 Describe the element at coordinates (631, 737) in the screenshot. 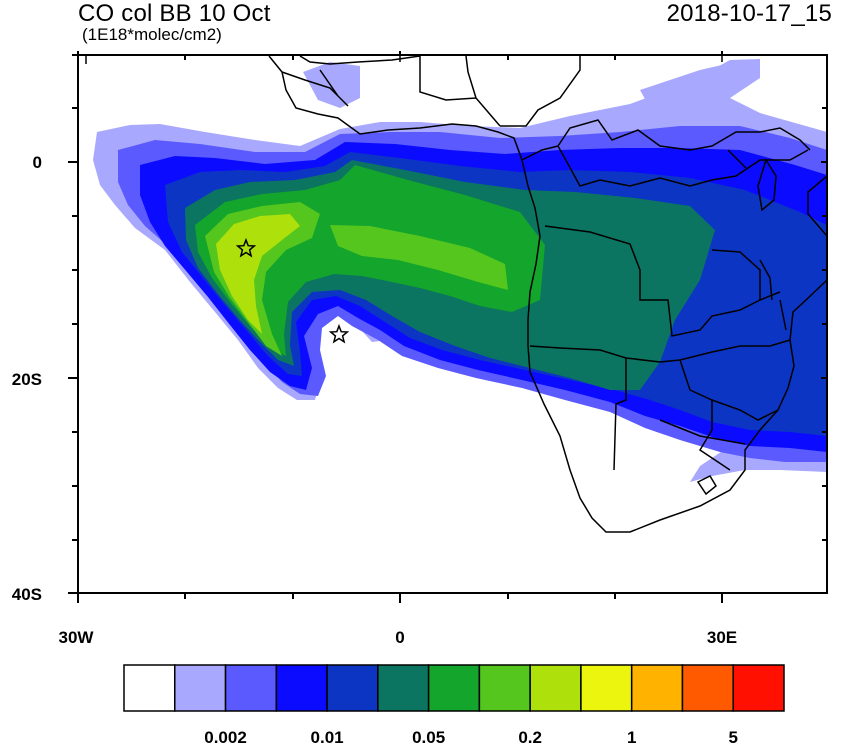

I see `colorbar-label: 1` at that location.